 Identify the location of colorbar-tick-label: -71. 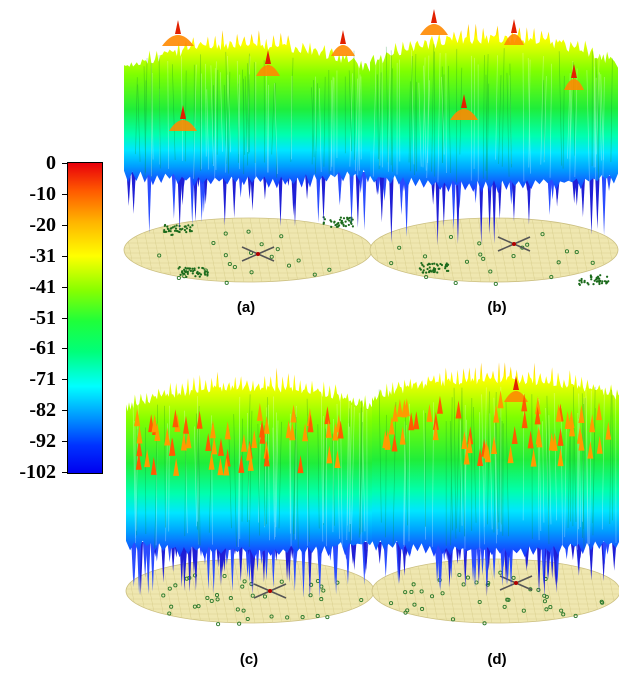
(42, 379).